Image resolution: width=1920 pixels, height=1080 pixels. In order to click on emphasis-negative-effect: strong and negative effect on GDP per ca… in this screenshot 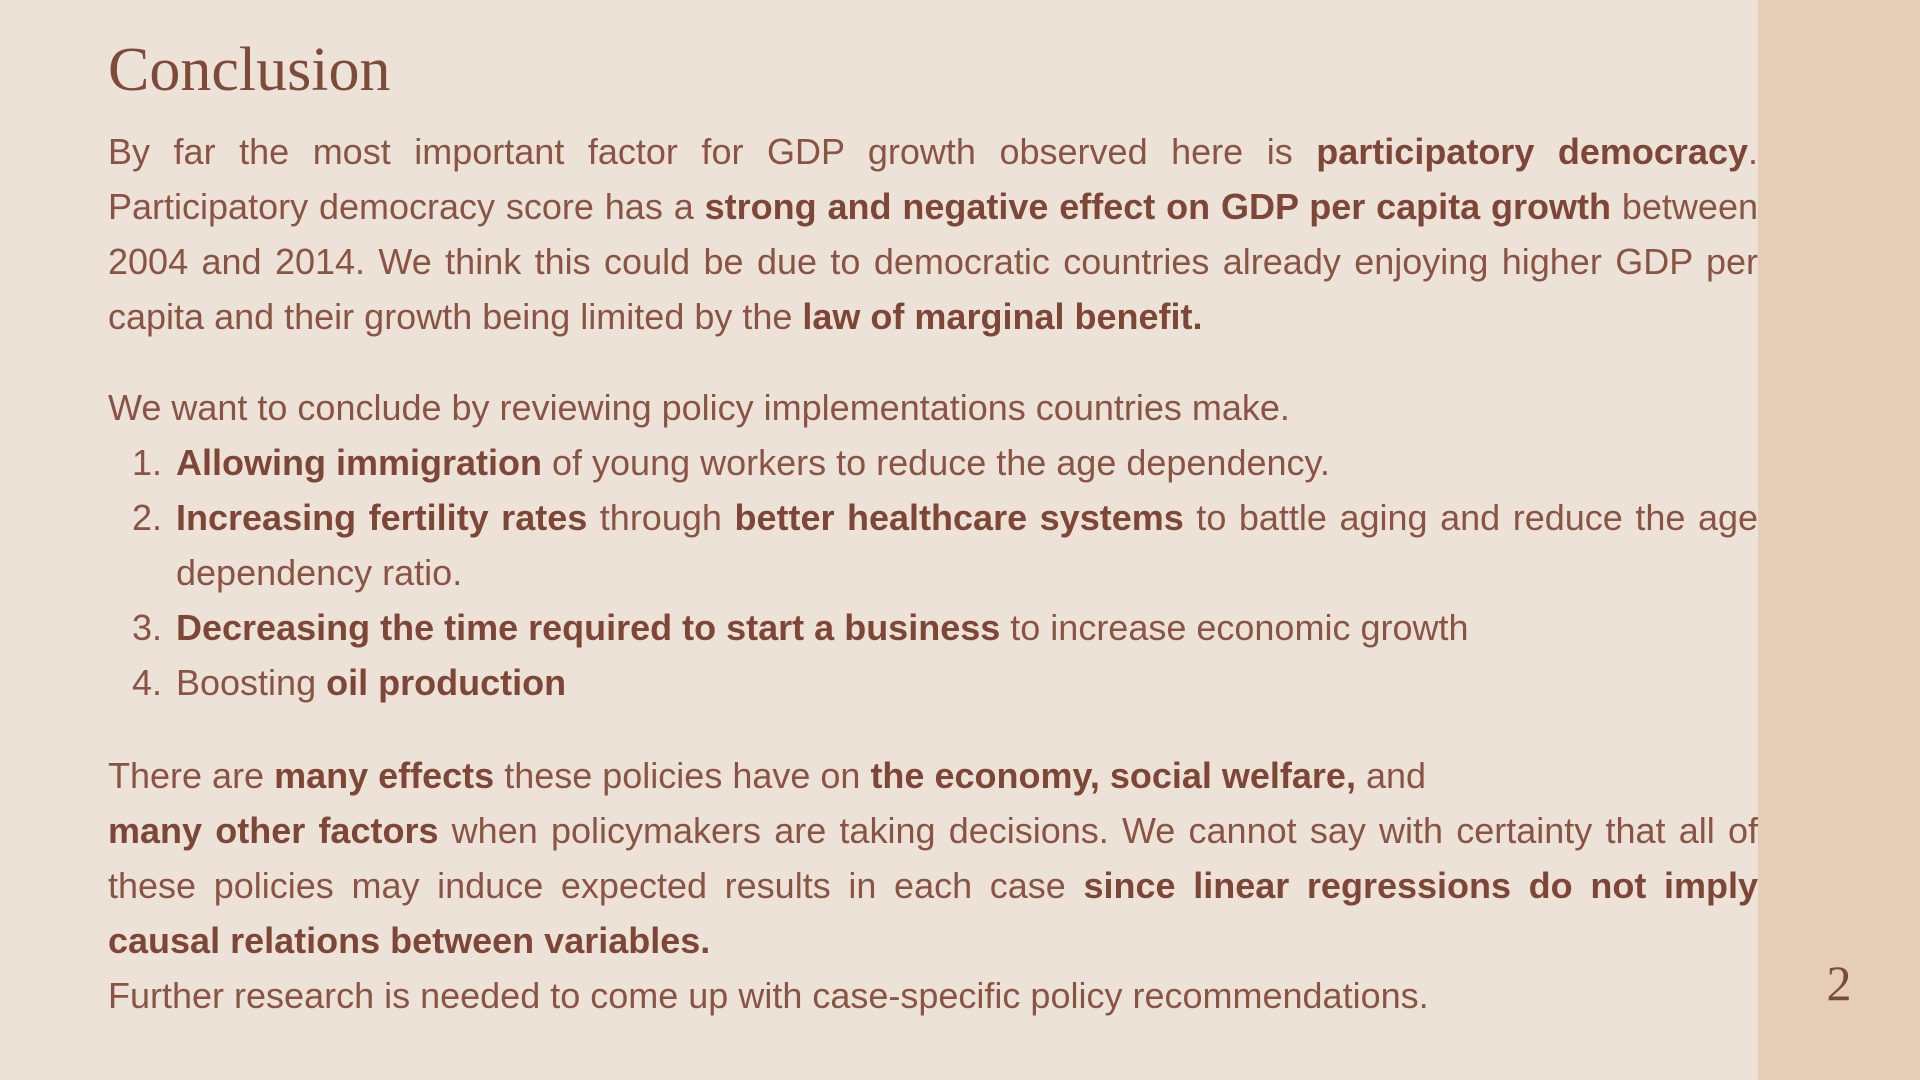, I will do `click(1158, 206)`.